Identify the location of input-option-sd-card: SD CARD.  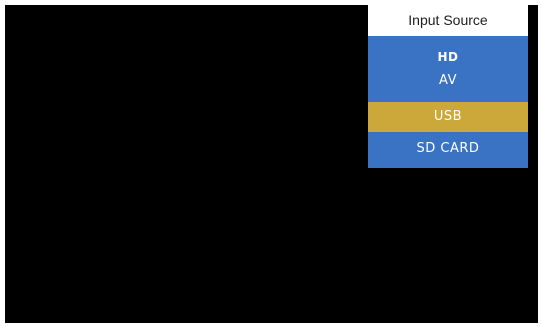
(448, 148).